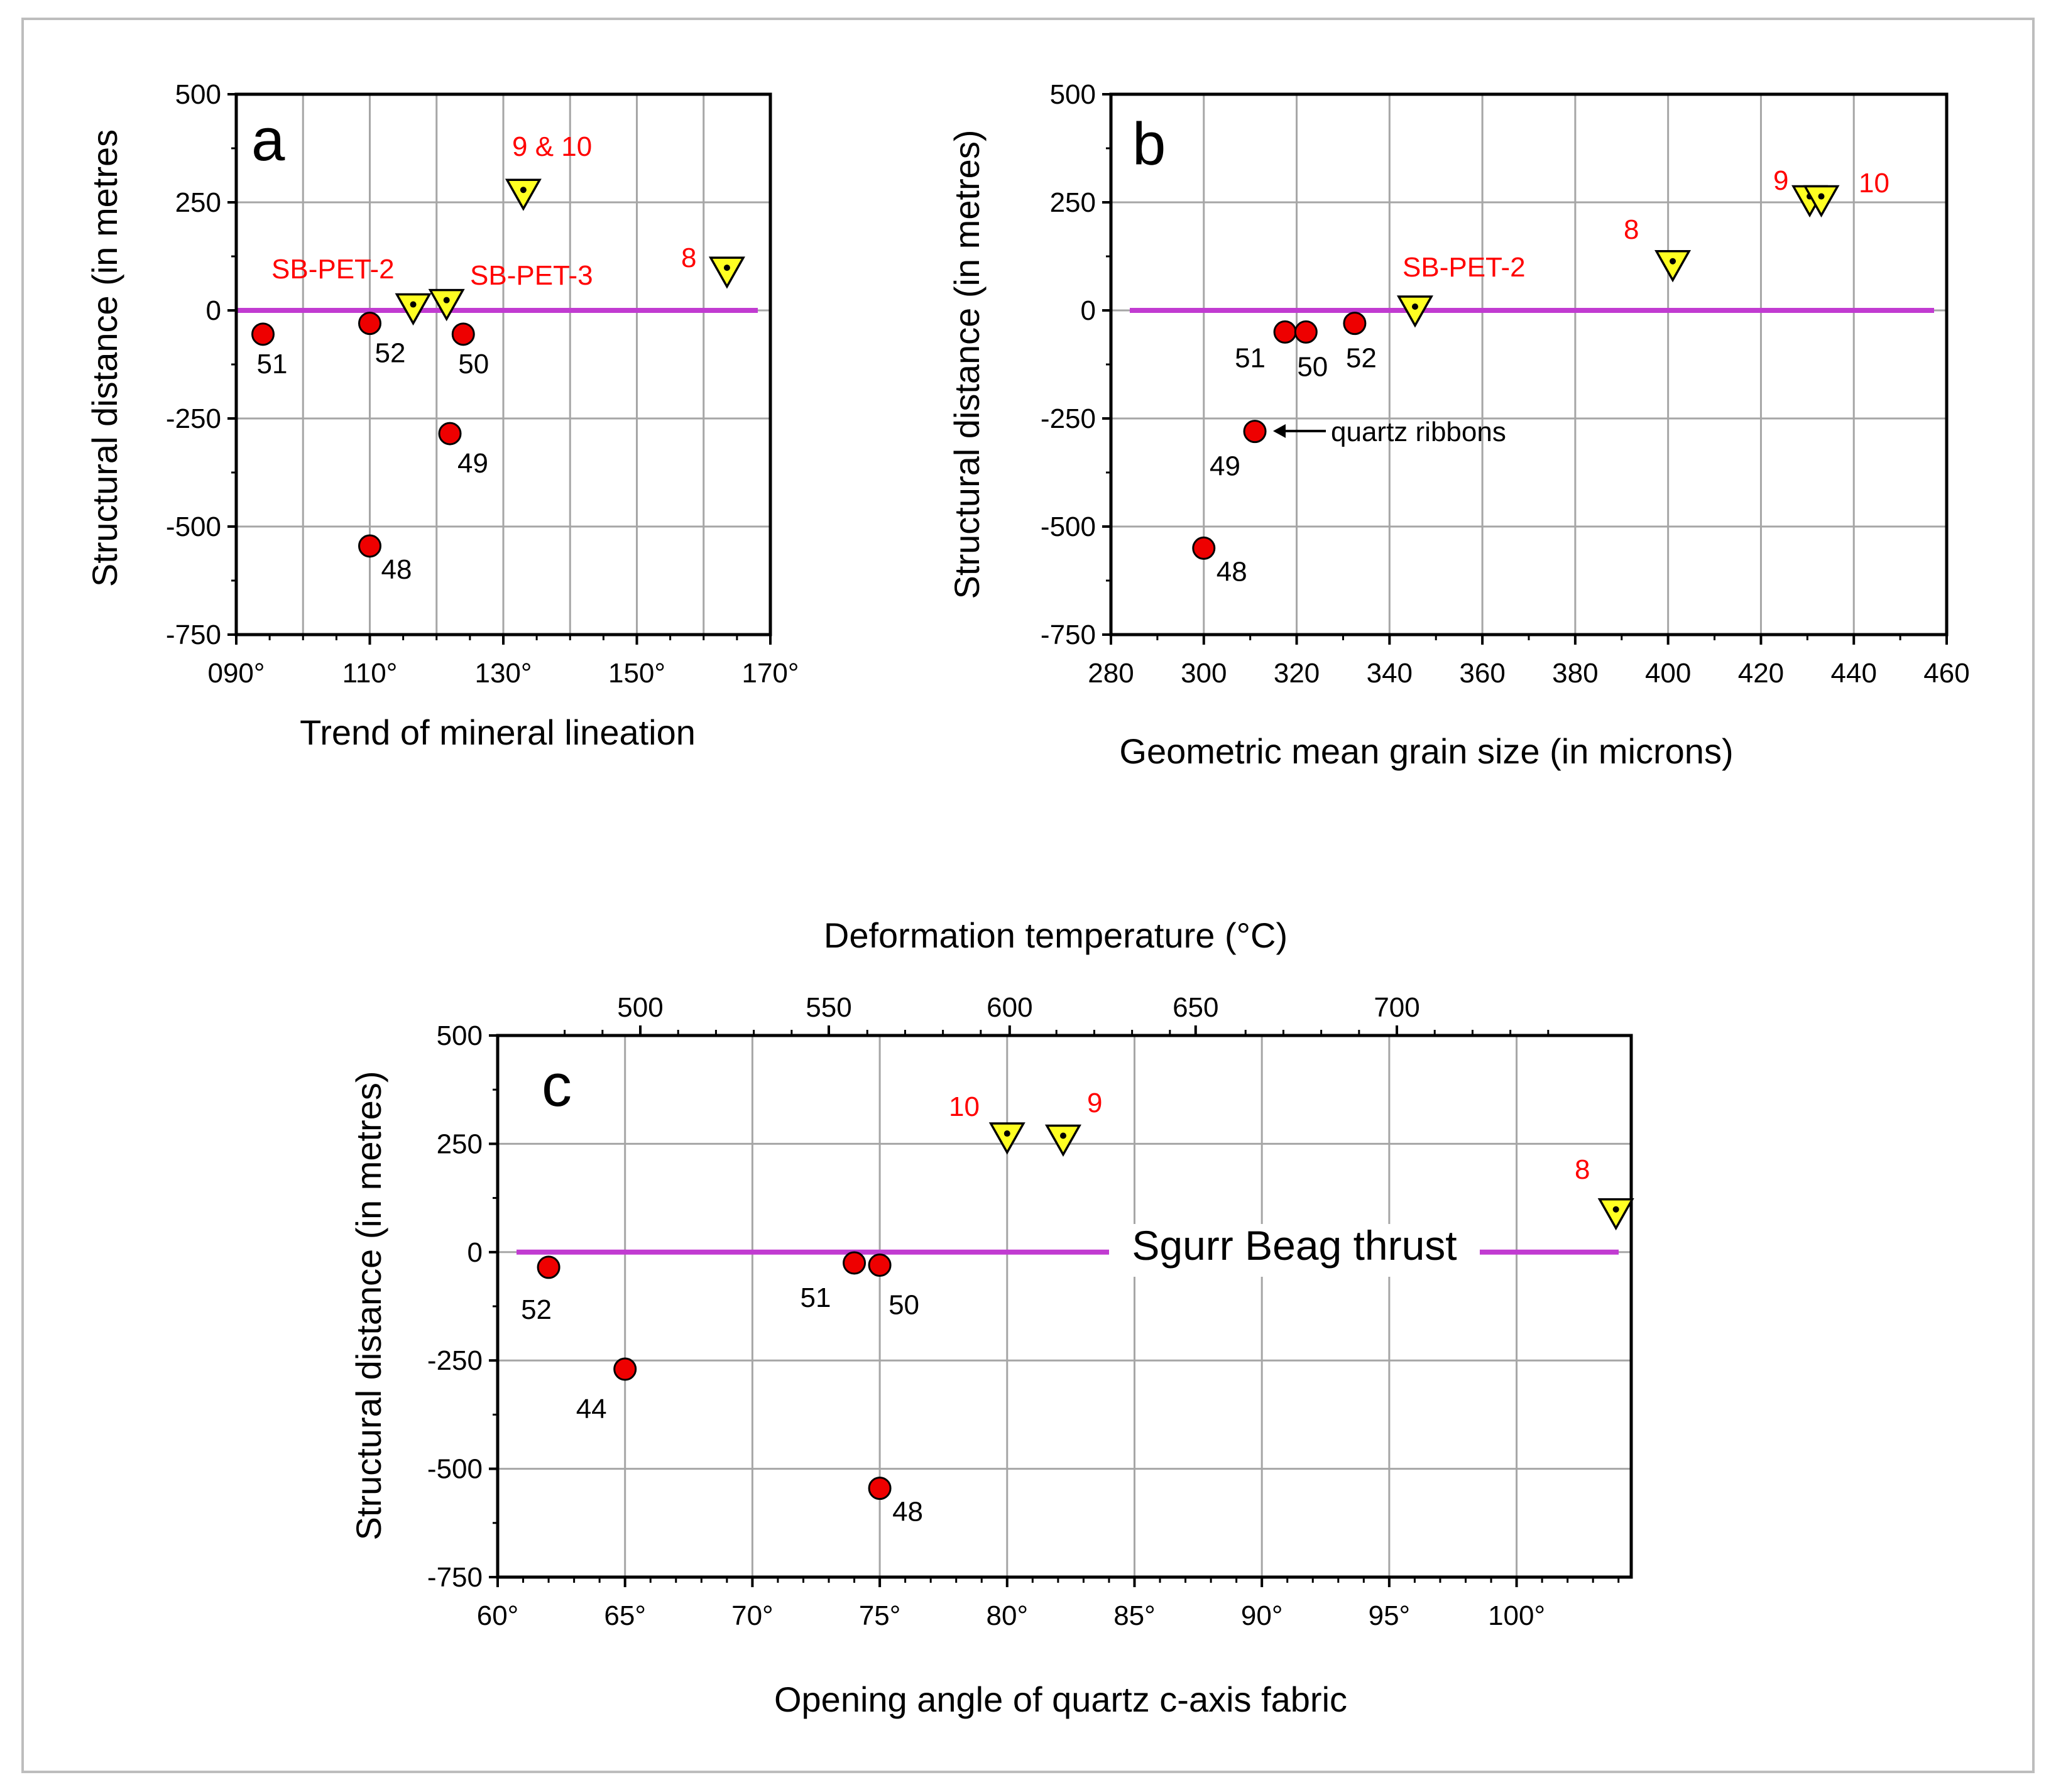  What do you see at coordinates (880, 1615) in the screenshot?
I see `x-tick-label: 75°` at bounding box center [880, 1615].